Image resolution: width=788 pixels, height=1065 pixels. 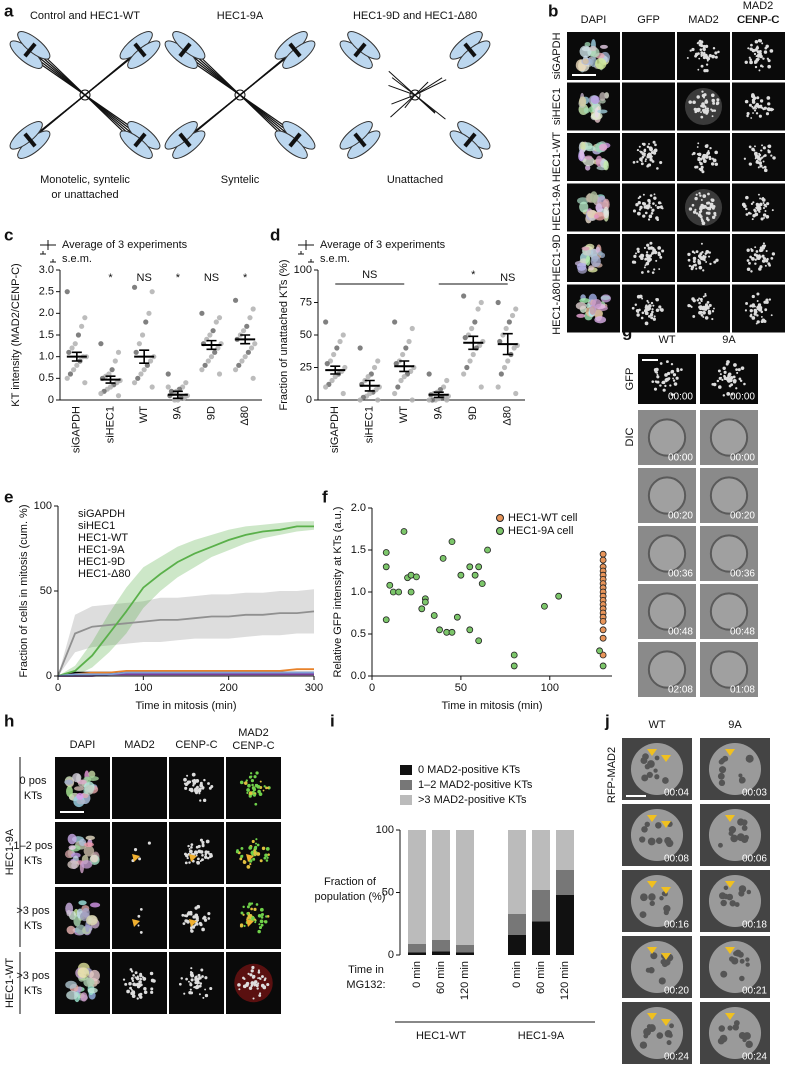 What do you see at coordinates (24, 591) in the screenshot?
I see `y-axis-label: Fraction of cells in mitosis (cum. %)` at bounding box center [24, 591].